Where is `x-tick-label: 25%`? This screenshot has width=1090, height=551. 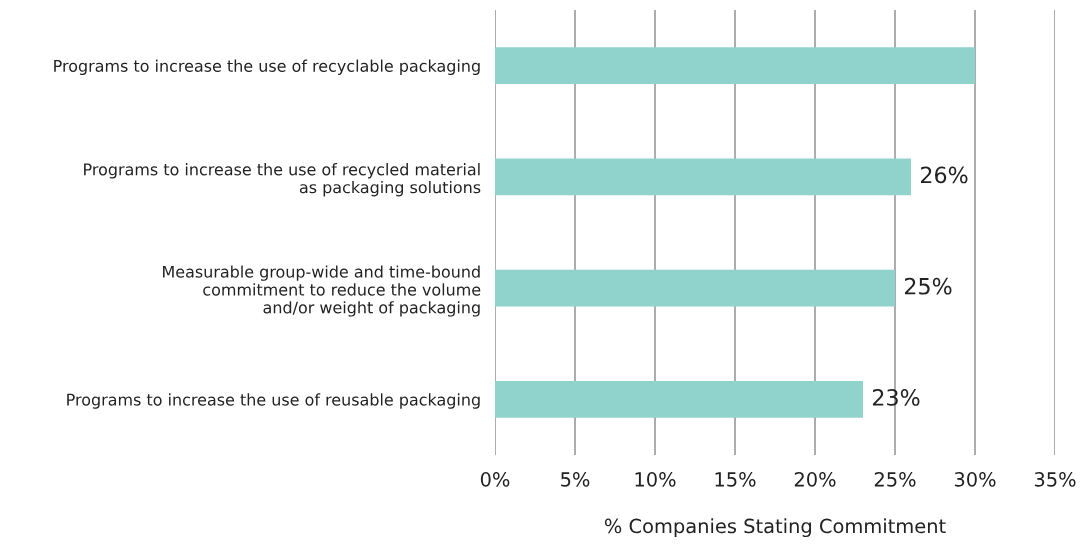 x-tick-label: 25% is located at coordinates (895, 479).